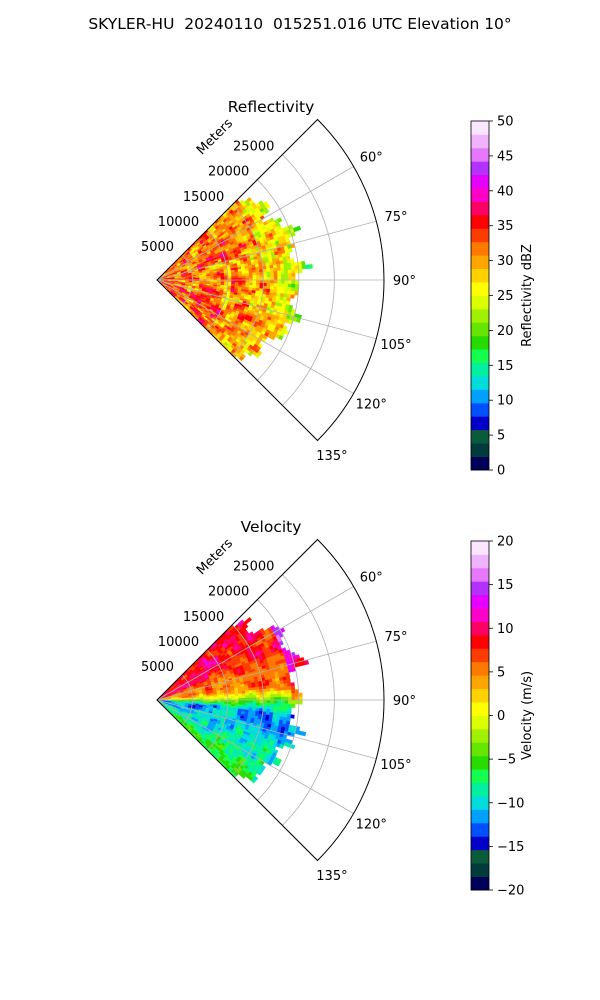 This screenshot has height=1000, width=600. Describe the element at coordinates (505, 191) in the screenshot. I see `colorbar-tick-label: 40` at that location.